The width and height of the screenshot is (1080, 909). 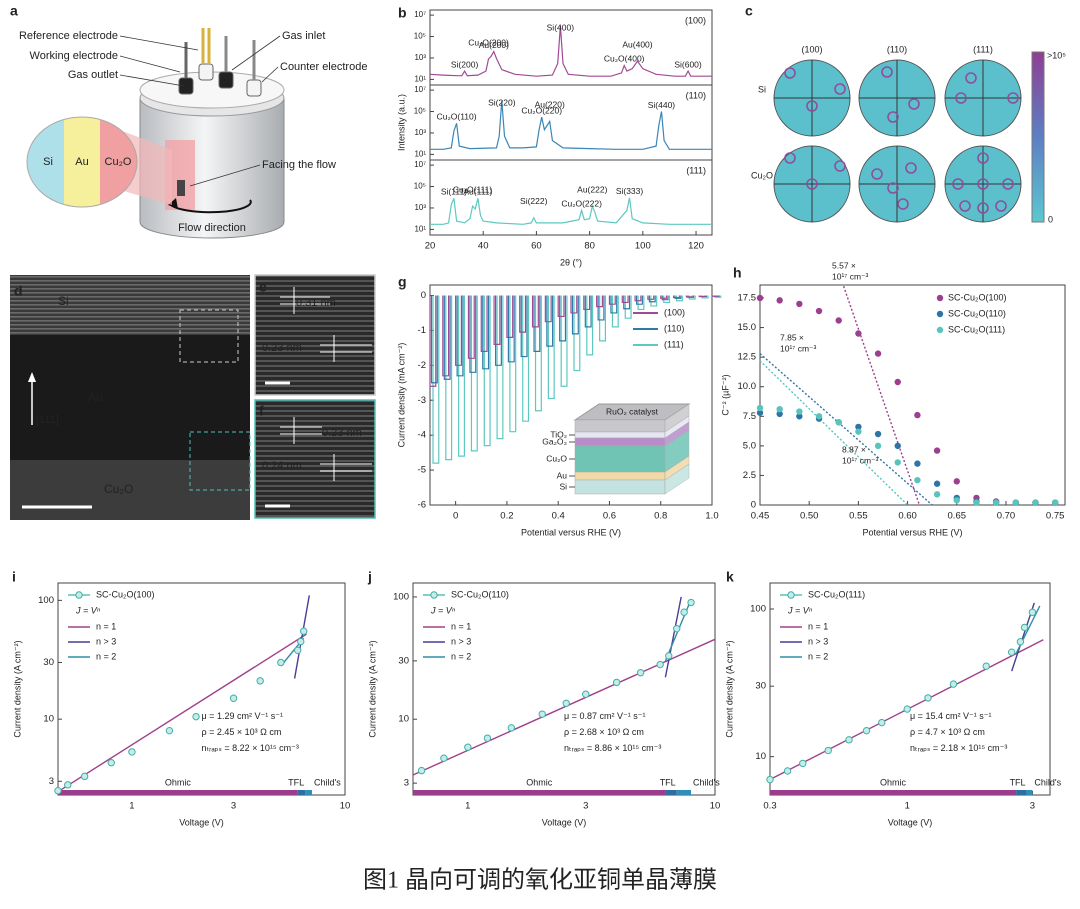 I want to click on y-tick-label: 30, so click(x=760, y=686).